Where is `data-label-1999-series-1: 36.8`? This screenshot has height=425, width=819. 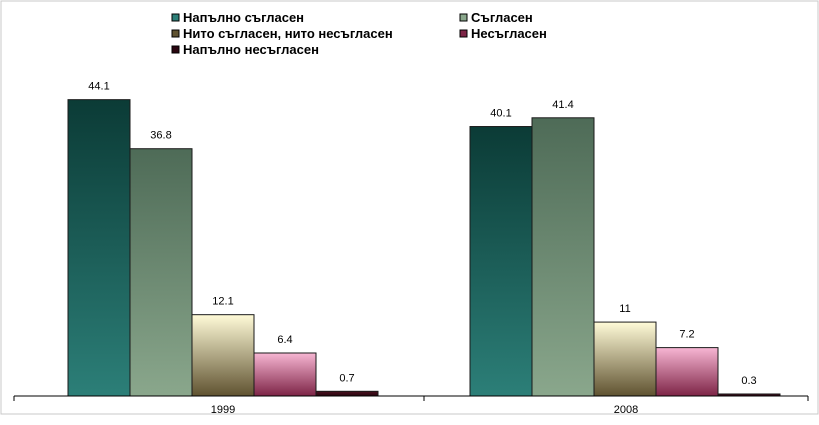 data-label-1999-series-1: 36.8 is located at coordinates (160, 136).